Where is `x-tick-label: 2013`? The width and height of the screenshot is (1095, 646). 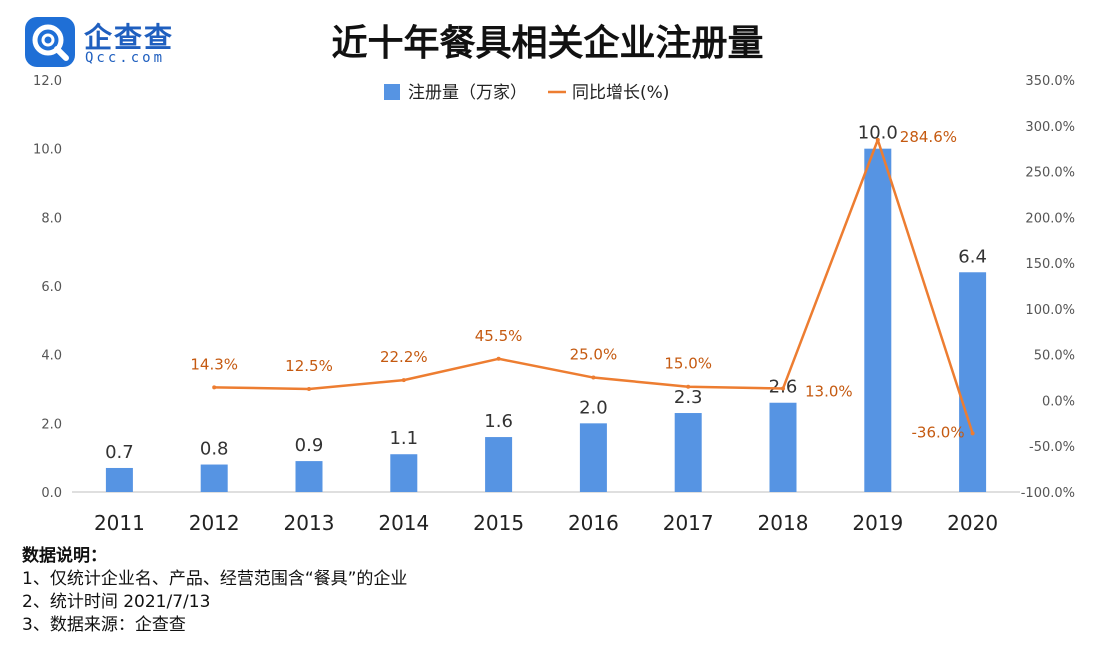
x-tick-label: 2013 is located at coordinates (309, 523).